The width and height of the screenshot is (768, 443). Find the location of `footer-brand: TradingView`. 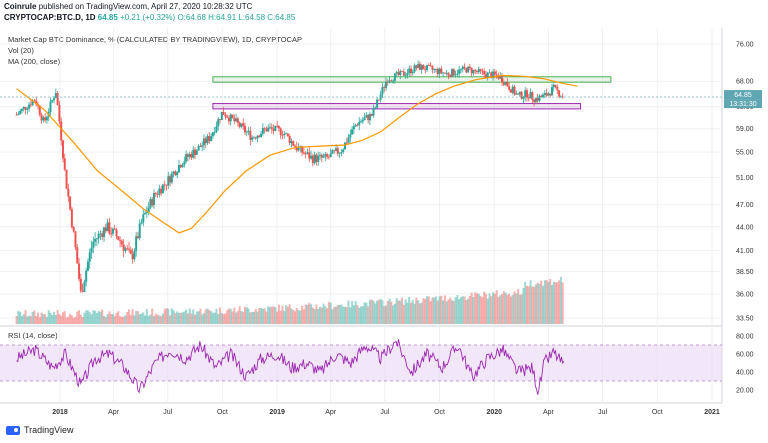

footer-brand: TradingView is located at coordinates (40, 430).